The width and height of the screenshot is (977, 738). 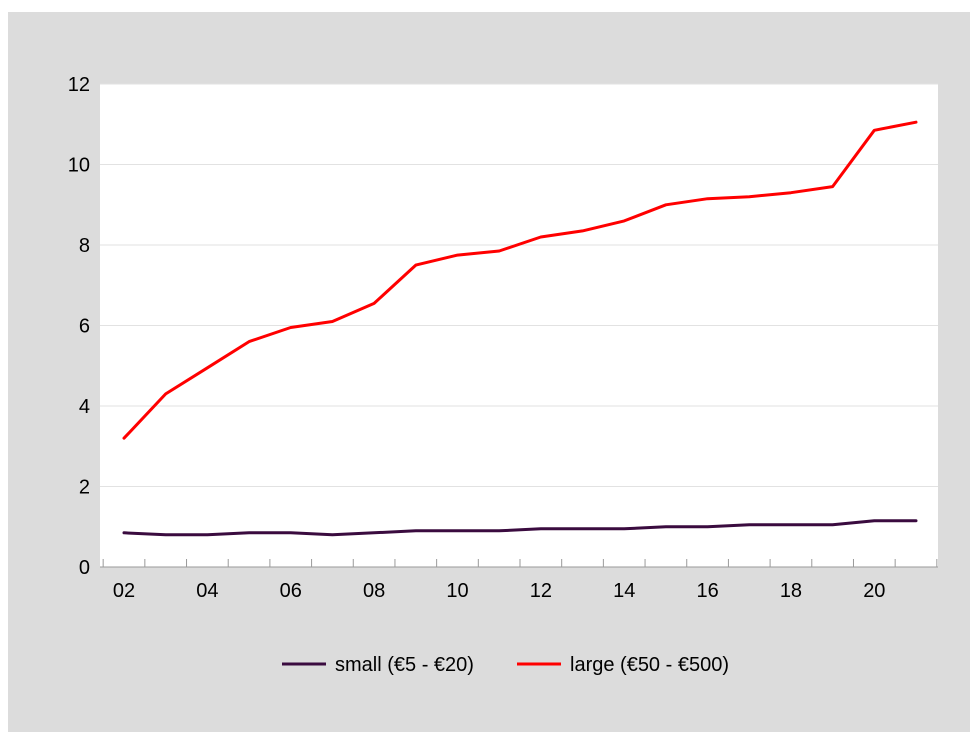 What do you see at coordinates (457, 591) in the screenshot?
I see `x-tick-label: 10` at bounding box center [457, 591].